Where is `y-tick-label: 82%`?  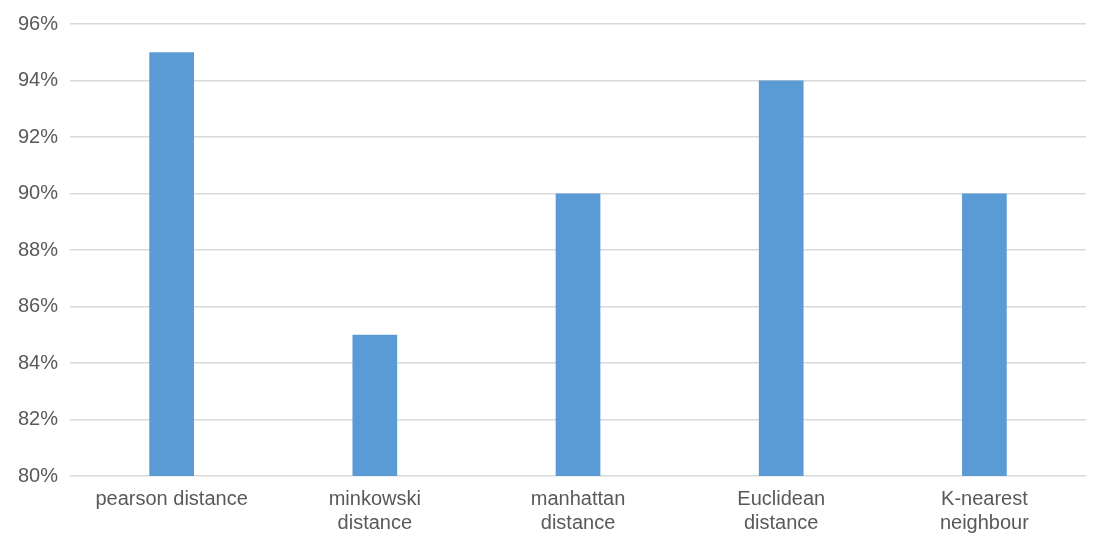
y-tick-label: 82% is located at coordinates (38, 418).